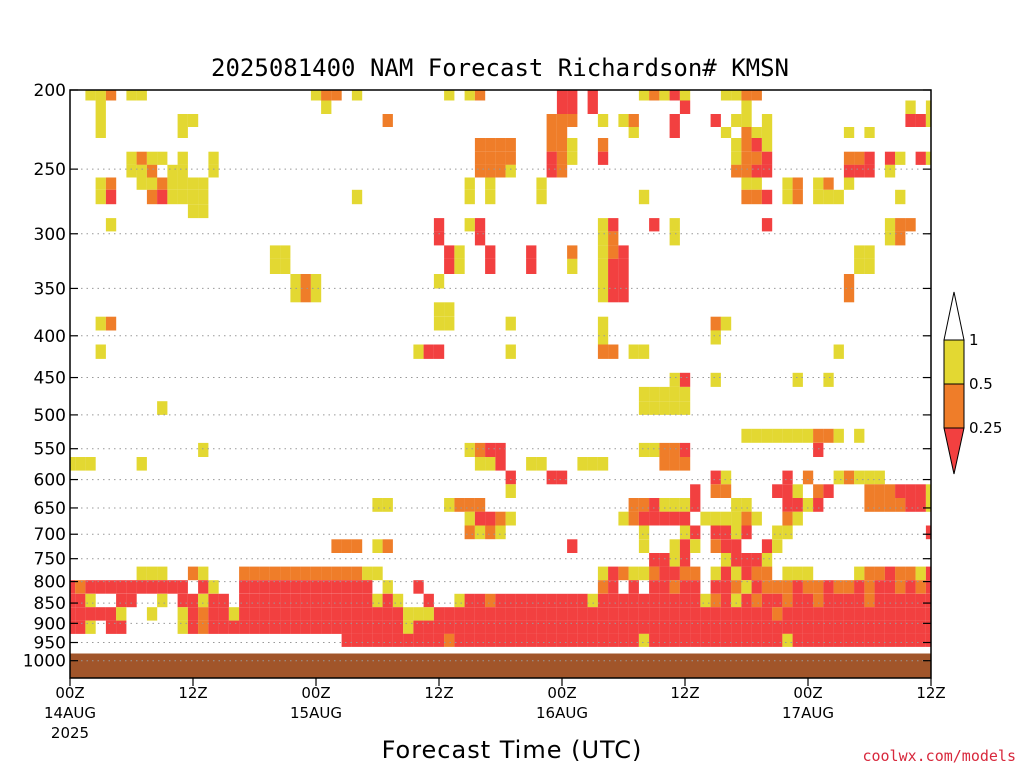 Image resolution: width=1024 pixels, height=768 pixels. Describe the element at coordinates (316, 713) in the screenshot. I see `x-tick-date: 15AUG` at that location.